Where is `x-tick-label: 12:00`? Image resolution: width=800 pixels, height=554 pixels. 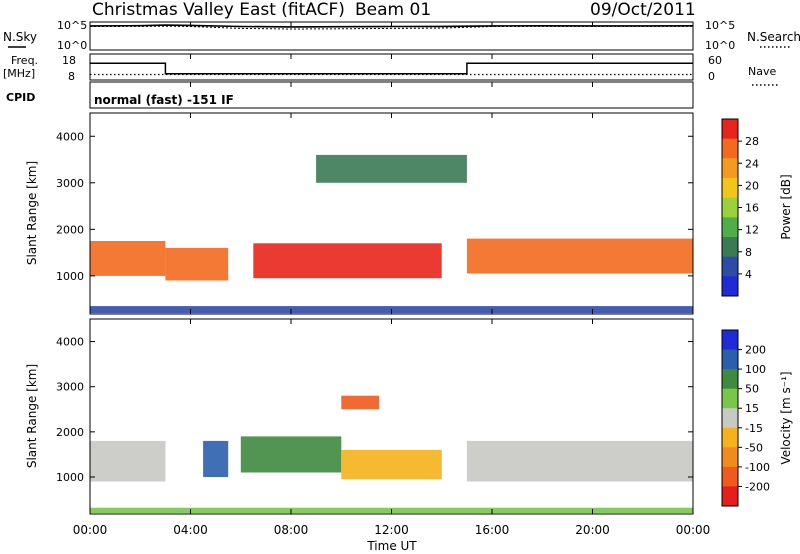 x-tick-label: 12:00 is located at coordinates (391, 530).